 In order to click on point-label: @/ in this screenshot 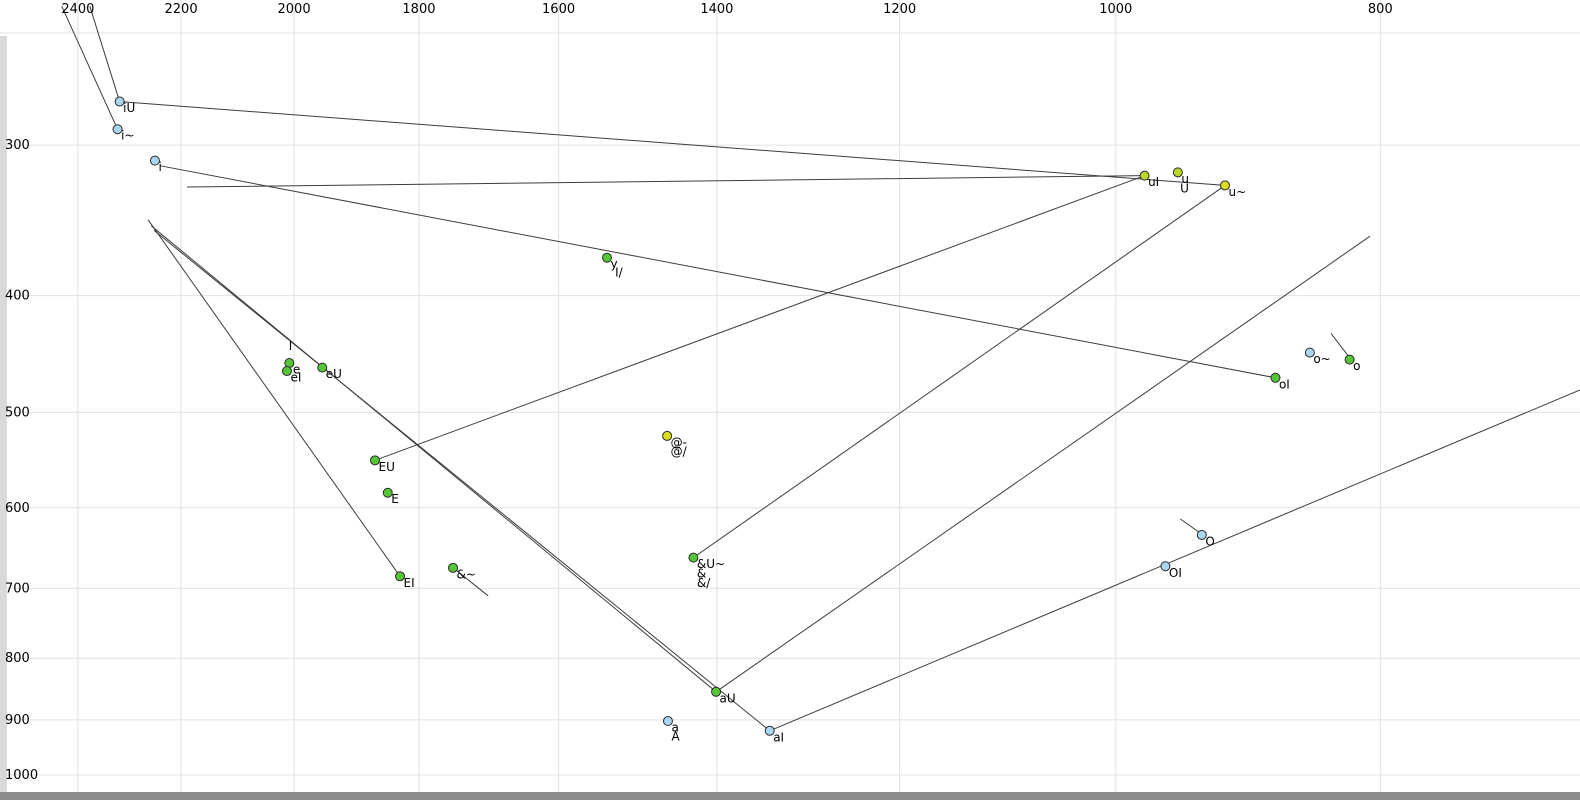, I will do `click(679, 451)`.